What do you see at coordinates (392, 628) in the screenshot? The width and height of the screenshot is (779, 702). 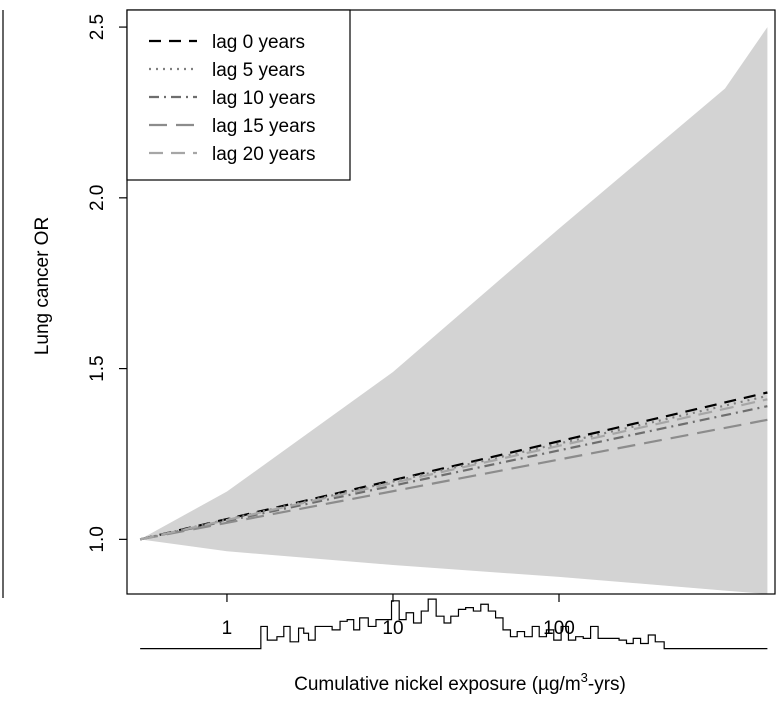 I see `x-tick-label: 10` at bounding box center [392, 628].